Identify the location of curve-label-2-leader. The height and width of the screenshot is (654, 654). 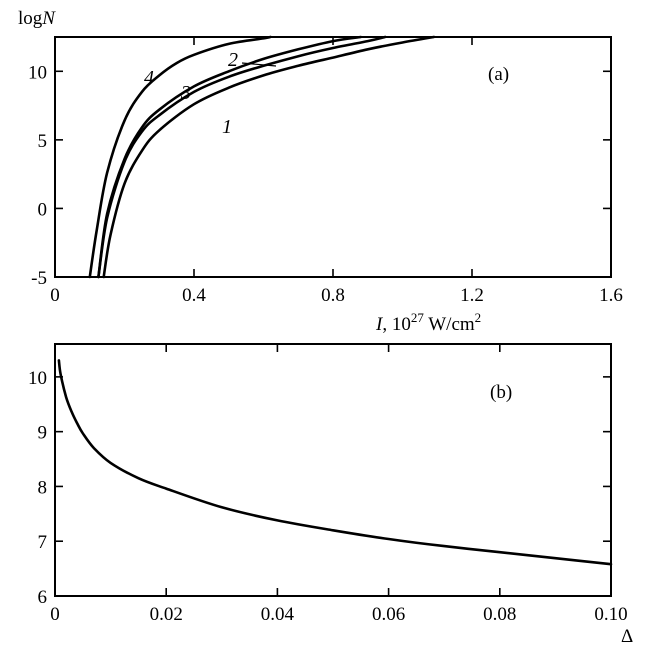
(259, 64).